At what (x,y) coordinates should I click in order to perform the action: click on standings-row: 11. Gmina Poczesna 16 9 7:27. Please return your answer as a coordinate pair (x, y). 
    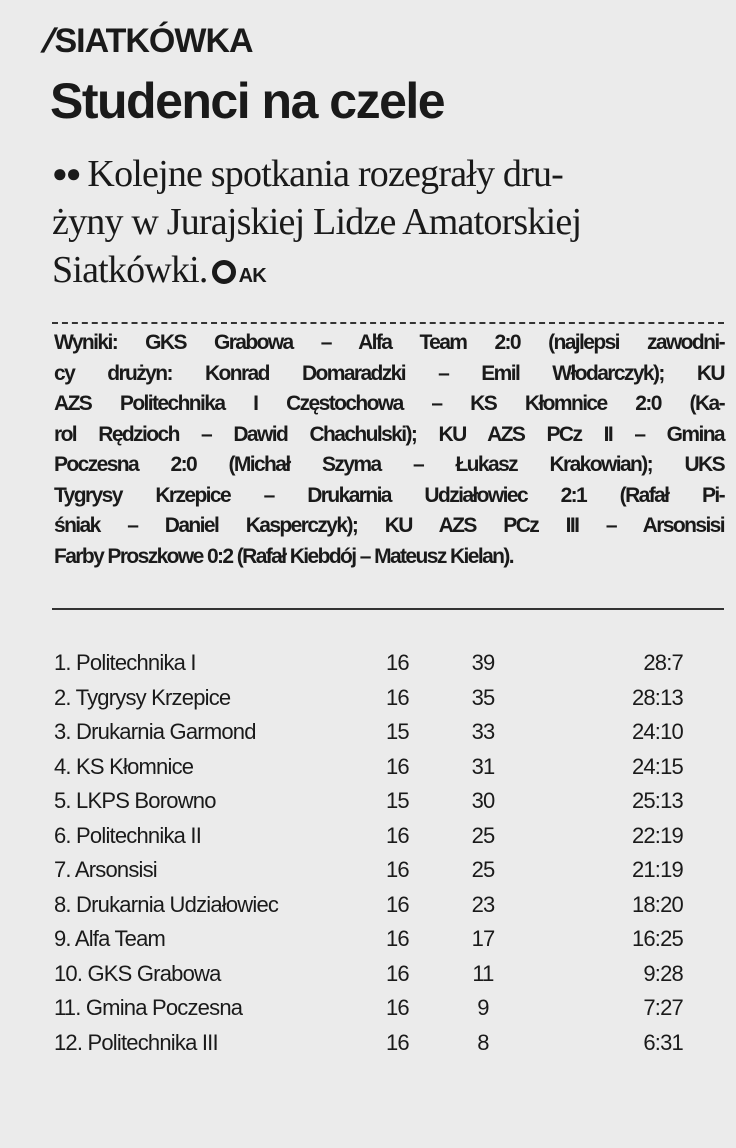
    Looking at the image, I should click on (369, 1008).